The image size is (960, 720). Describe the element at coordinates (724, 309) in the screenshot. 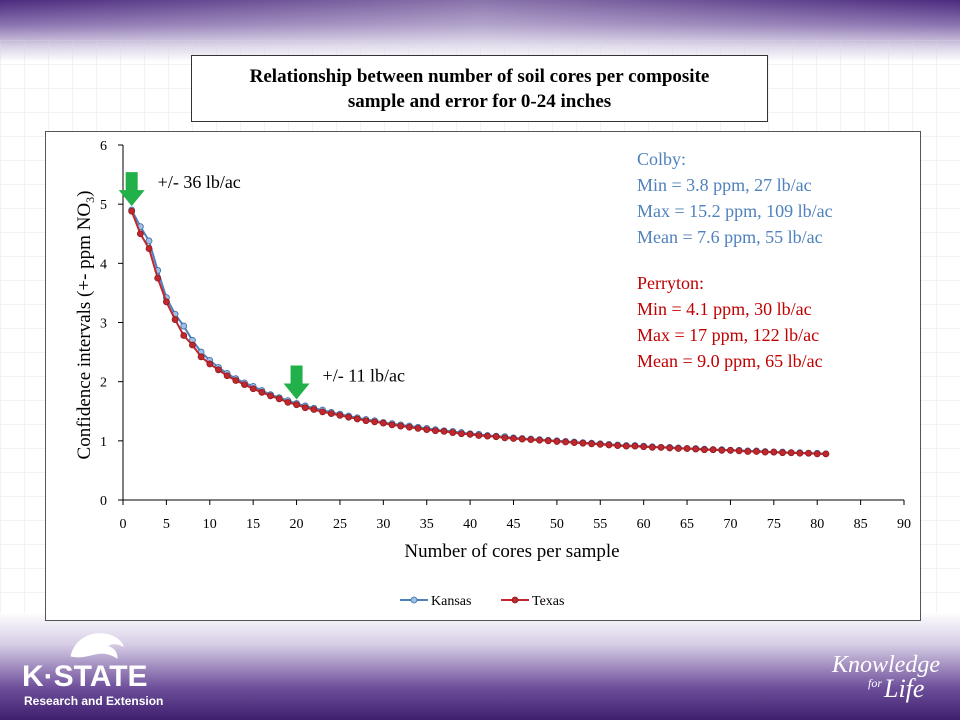

I see `info-line-perryton: Min = 4.1 ppm, 30 lb/ac` at that location.